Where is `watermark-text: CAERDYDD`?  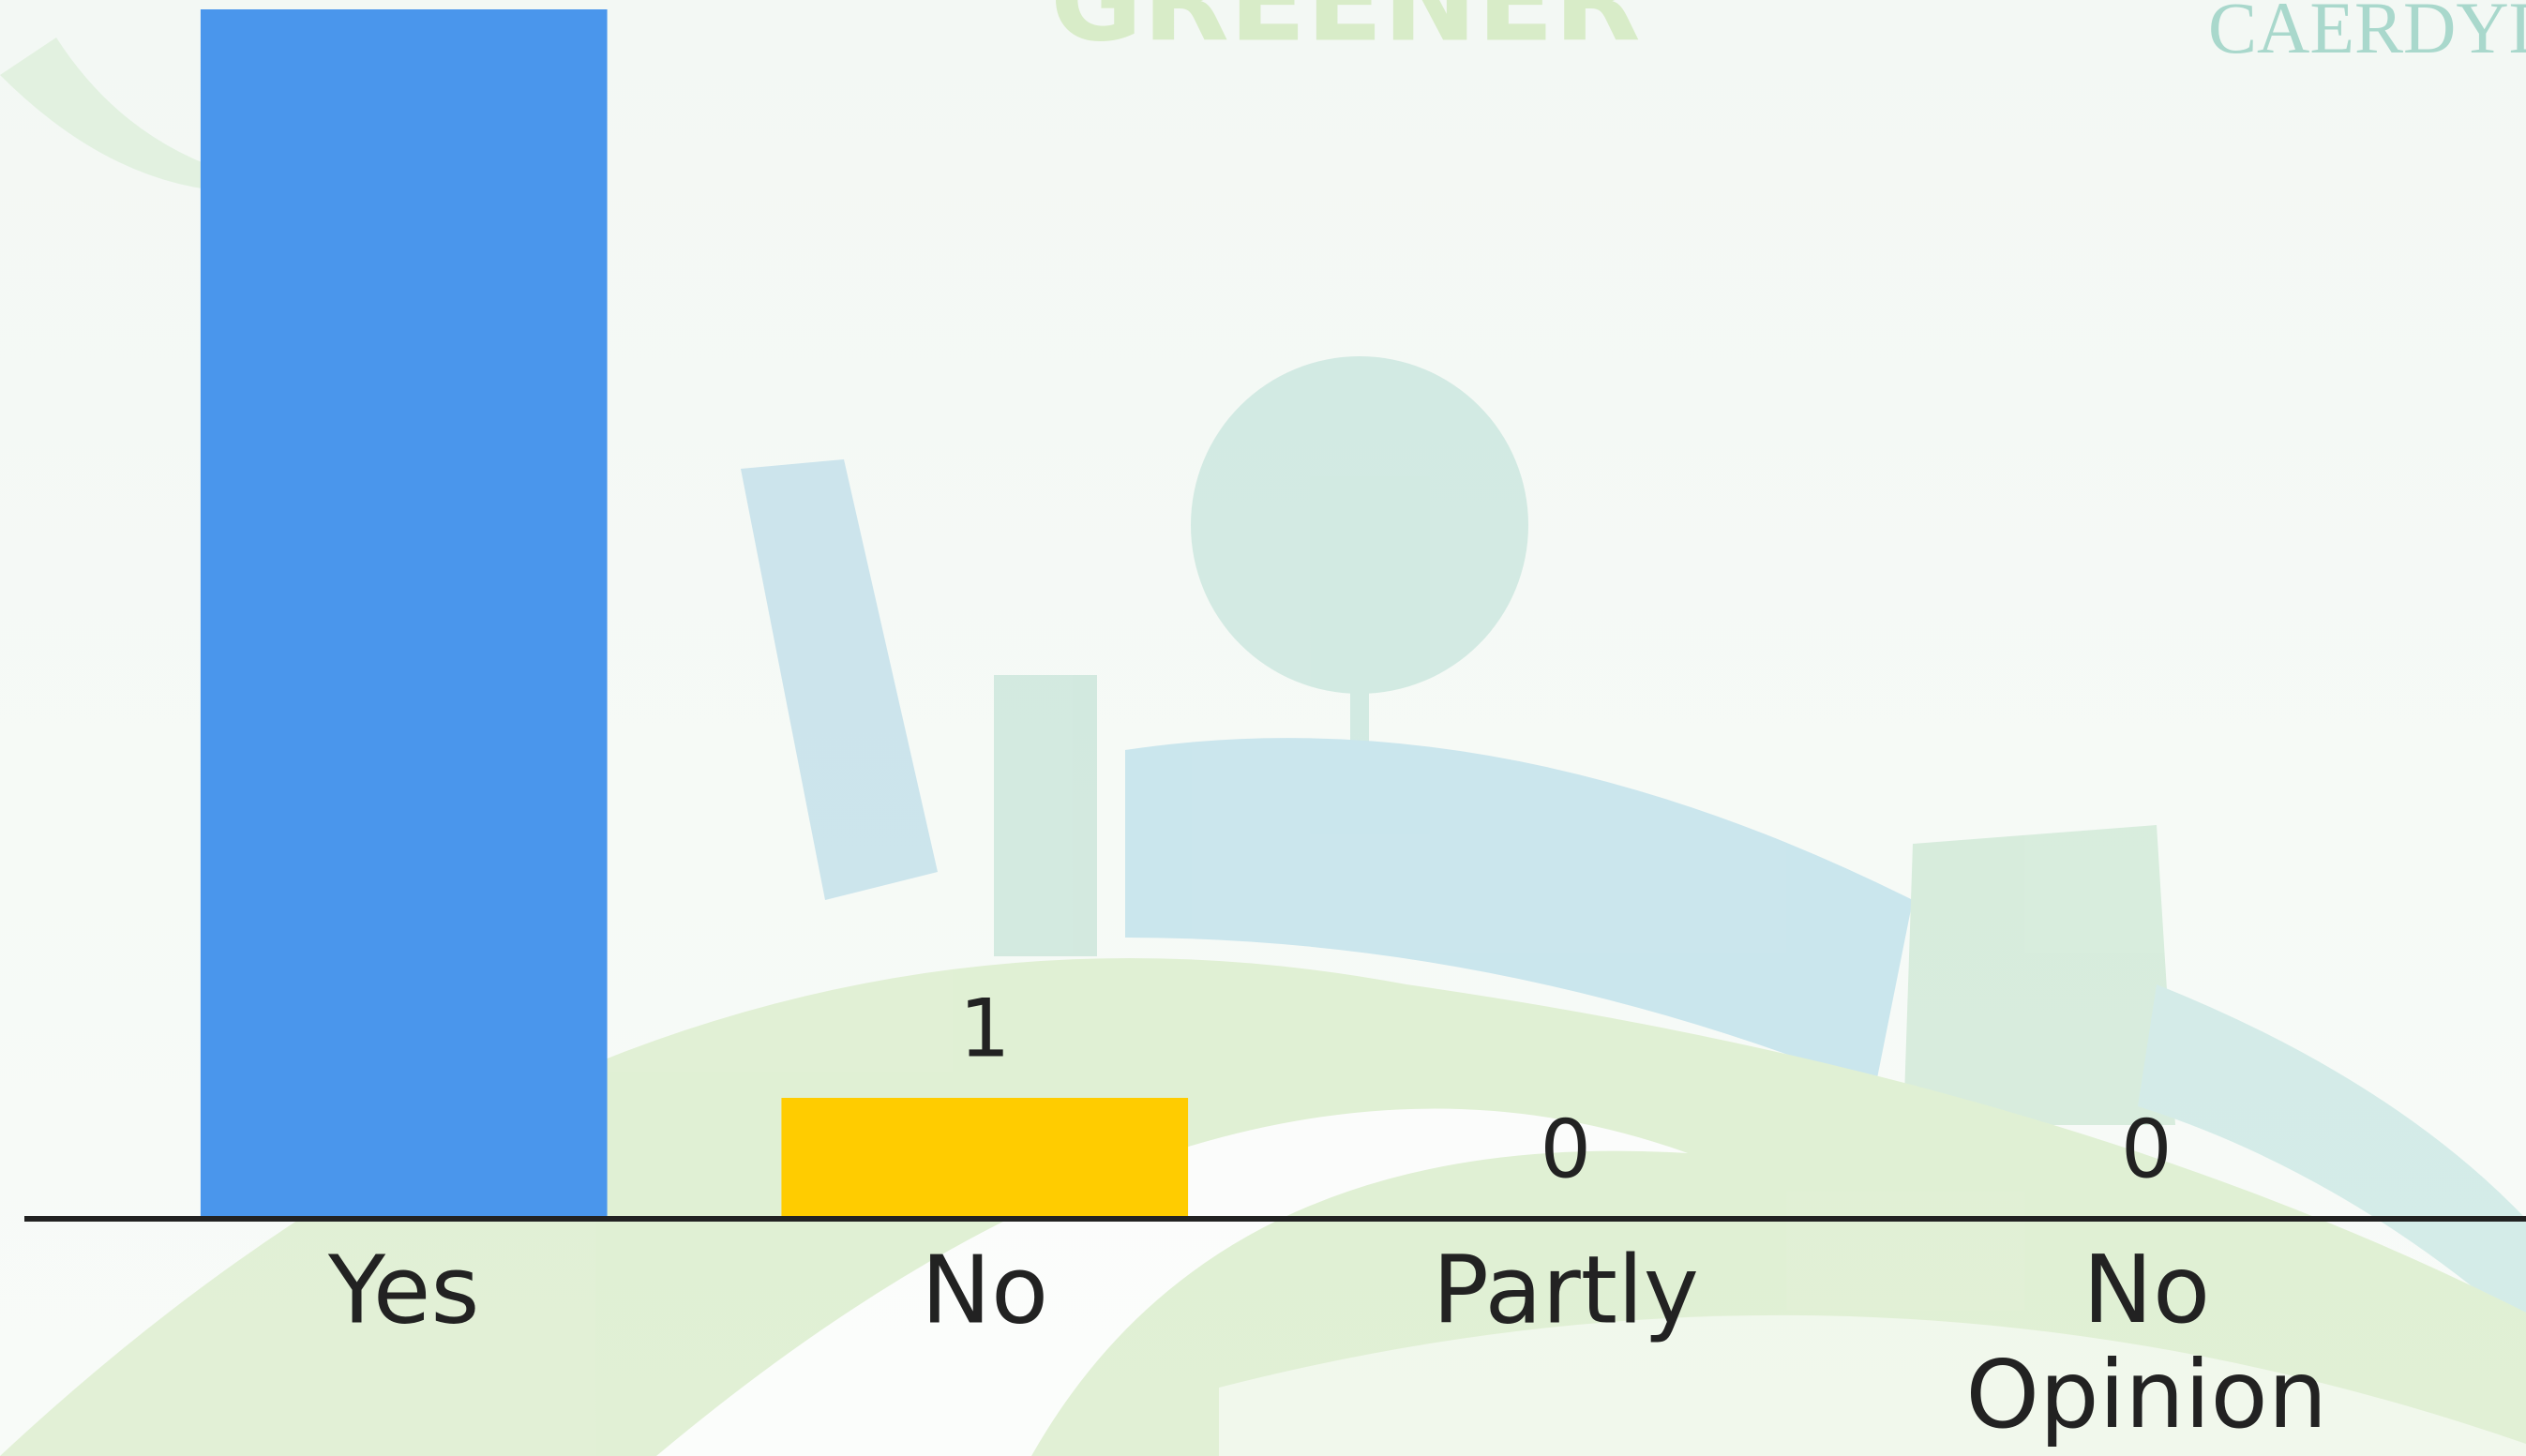
watermark-text: CAERDYDD is located at coordinates (2367, 34).